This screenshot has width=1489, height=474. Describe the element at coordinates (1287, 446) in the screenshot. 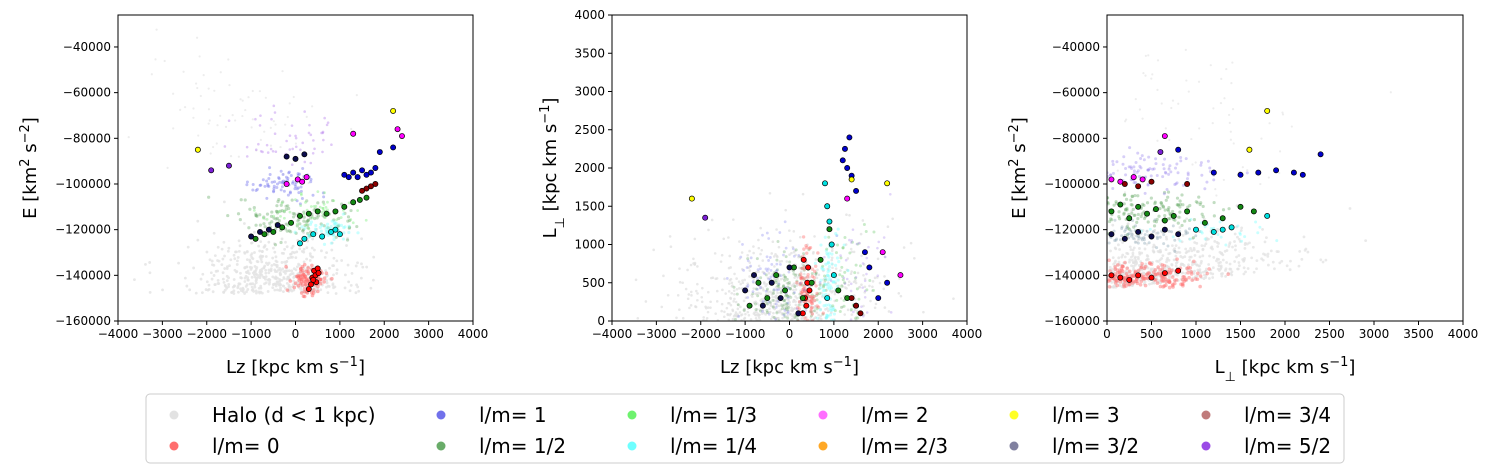

I see `legend-label: l/m= 5/2` at that location.